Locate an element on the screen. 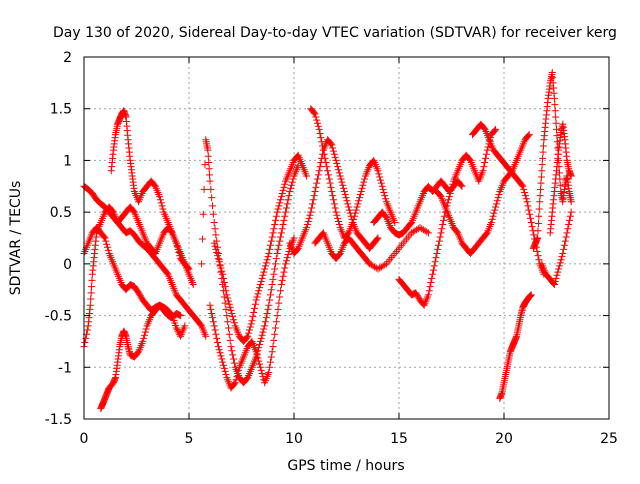 Image resolution: width=640 pixels, height=484 pixels. y-tick-label: 0 is located at coordinates (67, 265).